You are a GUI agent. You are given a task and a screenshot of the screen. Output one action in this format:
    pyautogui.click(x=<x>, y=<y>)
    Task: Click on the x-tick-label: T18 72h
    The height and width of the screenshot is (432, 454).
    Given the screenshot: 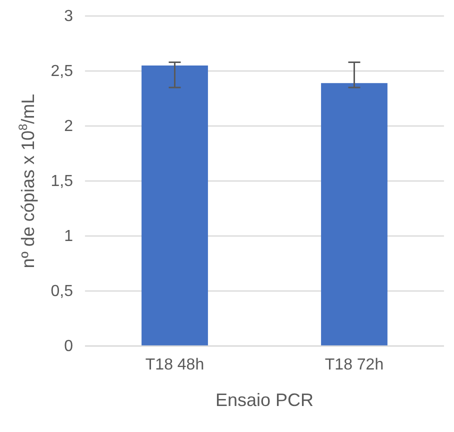 What is the action you would take?
    pyautogui.click(x=354, y=365)
    